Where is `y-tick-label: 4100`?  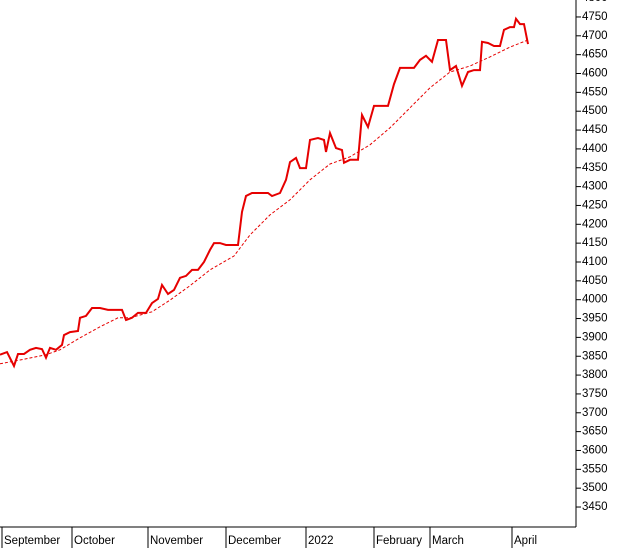 y-tick-label: 4100 is located at coordinates (595, 262).